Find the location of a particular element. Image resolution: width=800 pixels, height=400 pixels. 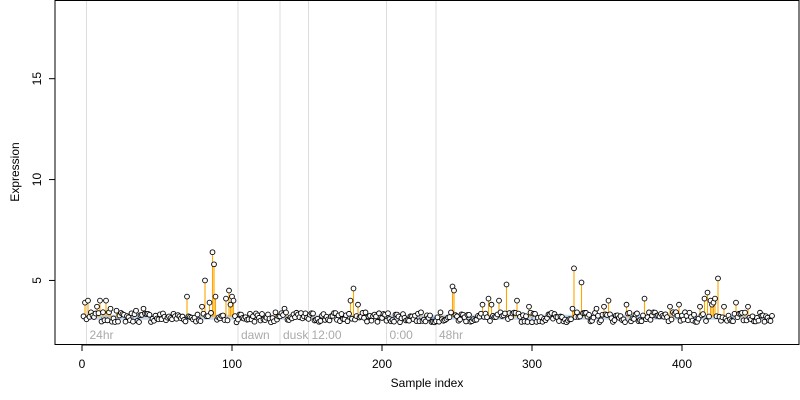

x-tick-label: 200 is located at coordinates (382, 364).